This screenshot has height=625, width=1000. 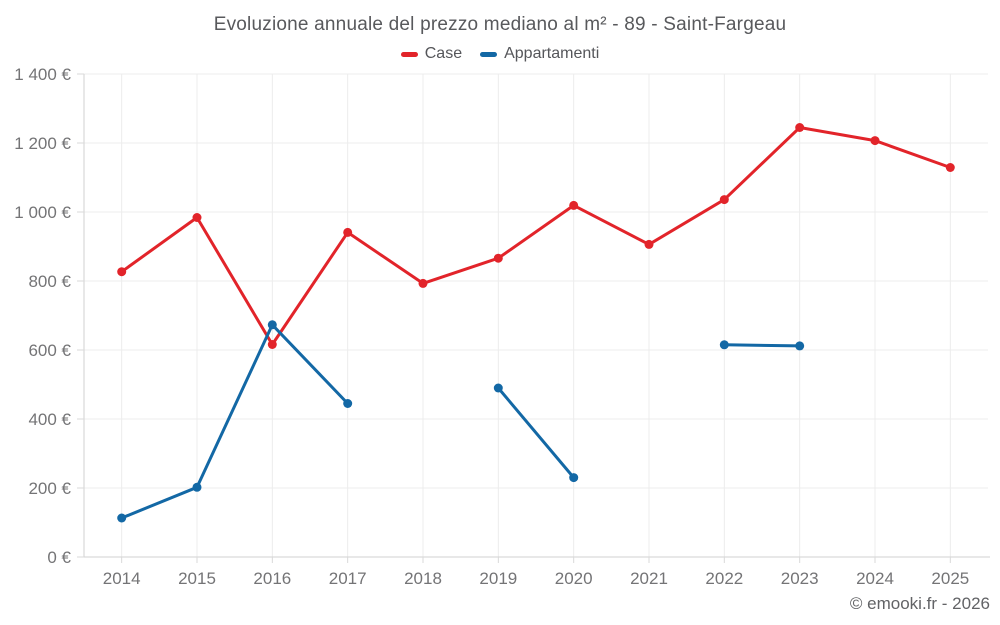 I want to click on x-tick-label: 2019, so click(x=498, y=578).